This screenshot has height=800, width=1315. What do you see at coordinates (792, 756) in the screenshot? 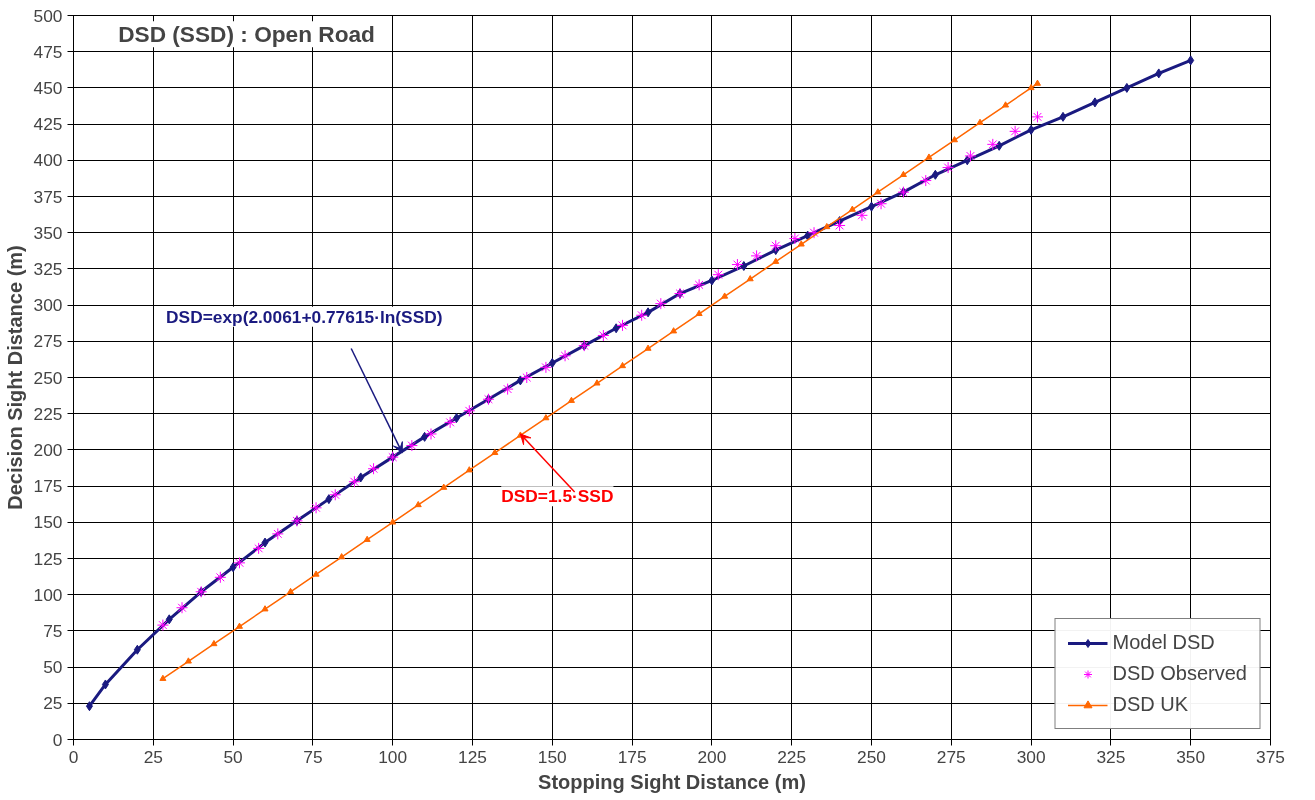
I see `x-tick-label: 225` at bounding box center [792, 756].